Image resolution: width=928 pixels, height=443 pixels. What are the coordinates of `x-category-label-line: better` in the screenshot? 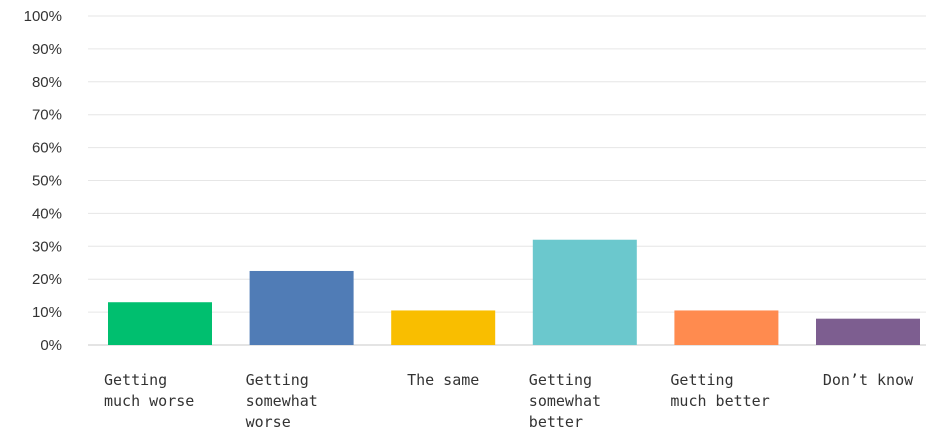 It's located at (556, 422).